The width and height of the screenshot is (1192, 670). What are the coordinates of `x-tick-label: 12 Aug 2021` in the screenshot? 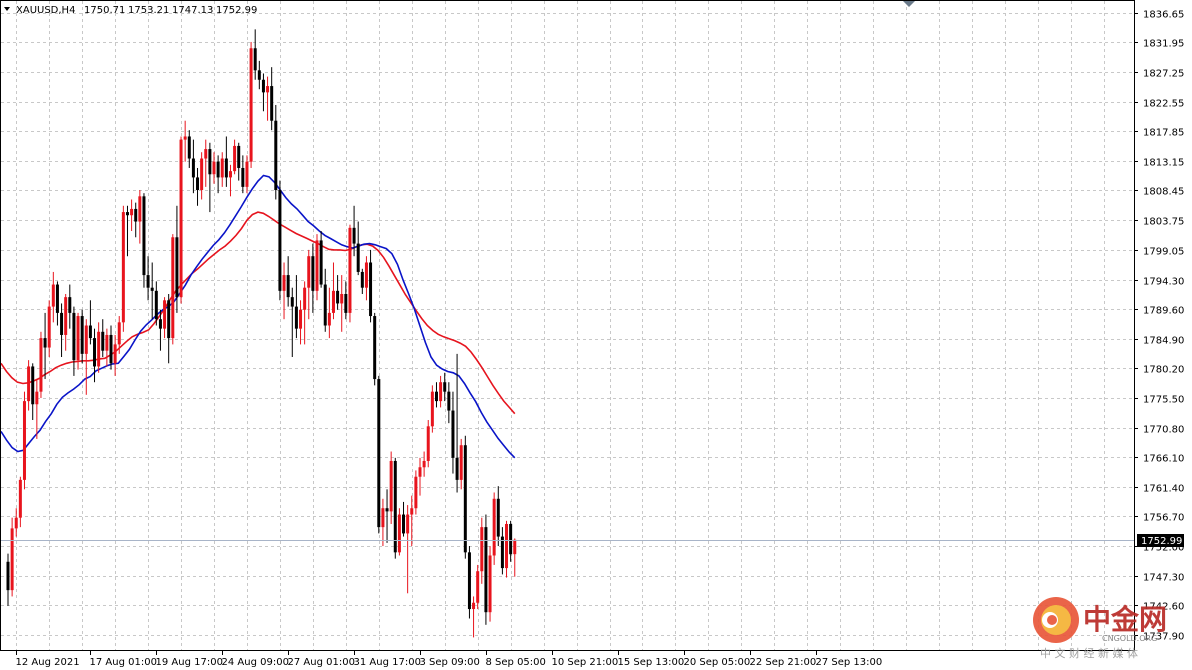 It's located at (48, 662).